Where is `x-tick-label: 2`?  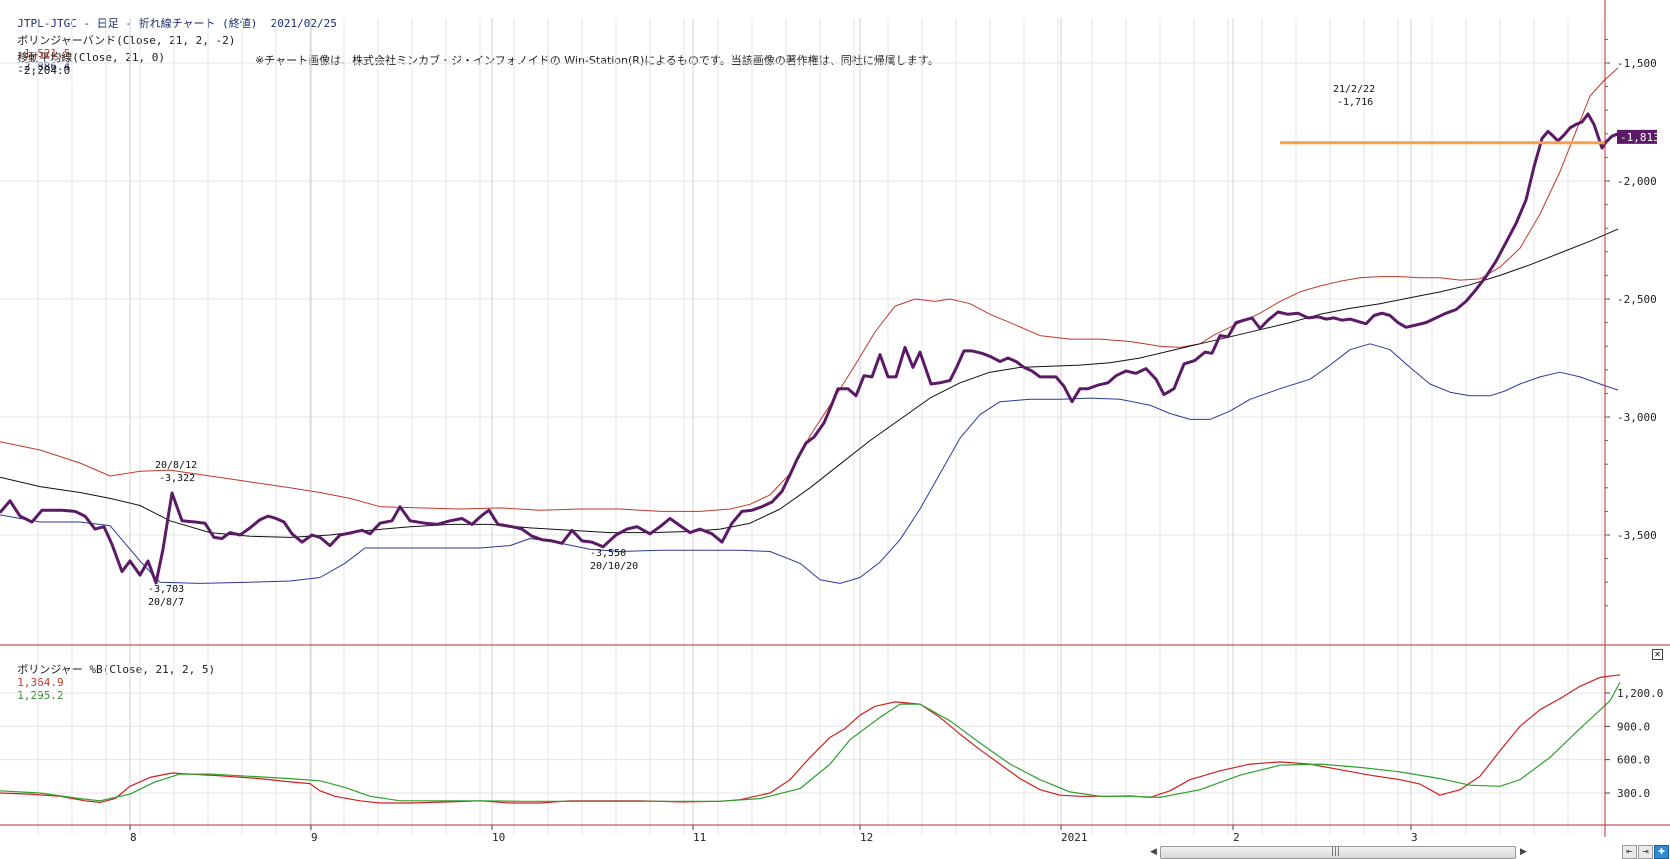 x-tick-label: 2 is located at coordinates (1236, 837).